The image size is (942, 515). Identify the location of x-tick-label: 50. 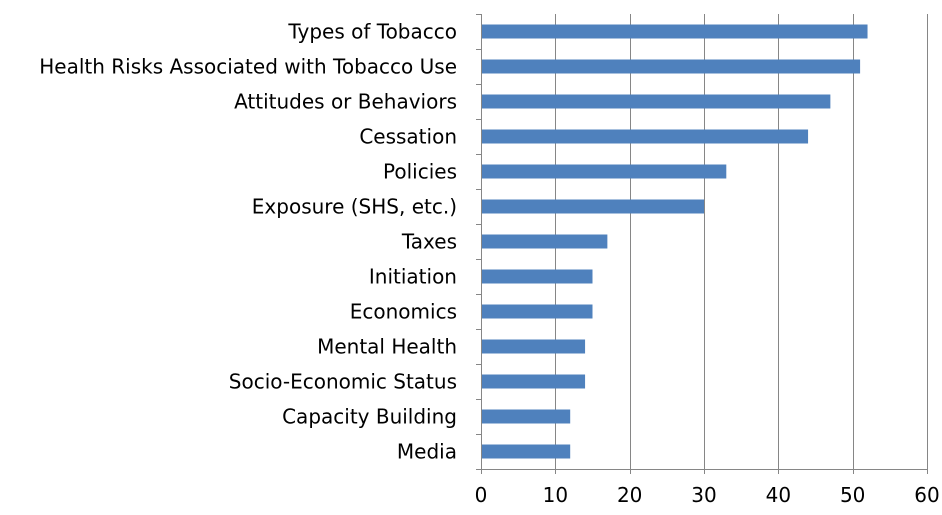
(852, 495).